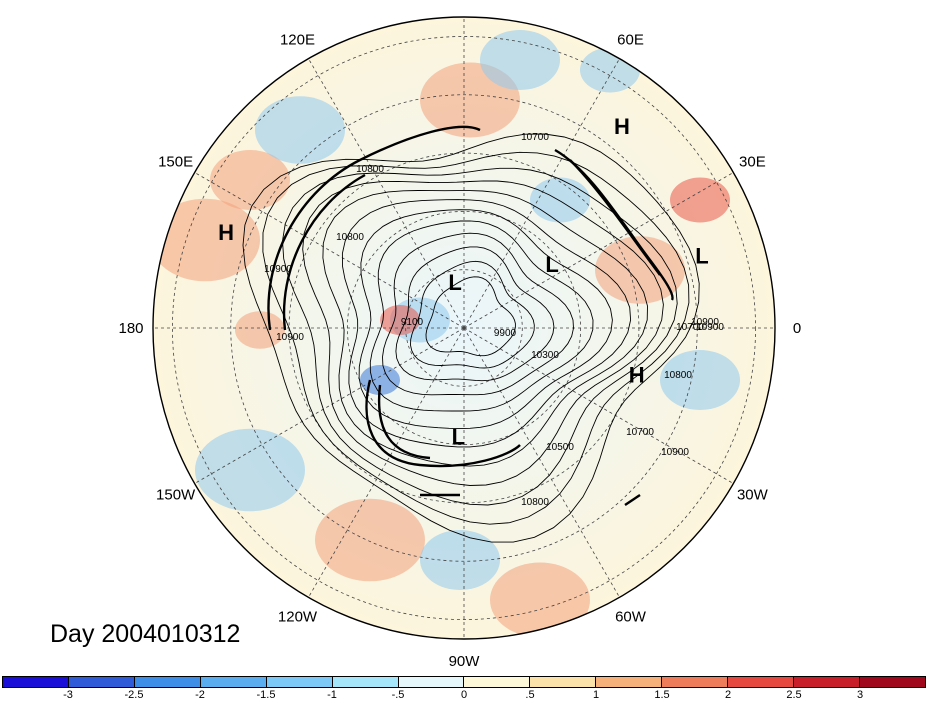 This screenshot has height=703, width=928. What do you see at coordinates (176, 495) in the screenshot?
I see `longitude-label: 150W` at bounding box center [176, 495].